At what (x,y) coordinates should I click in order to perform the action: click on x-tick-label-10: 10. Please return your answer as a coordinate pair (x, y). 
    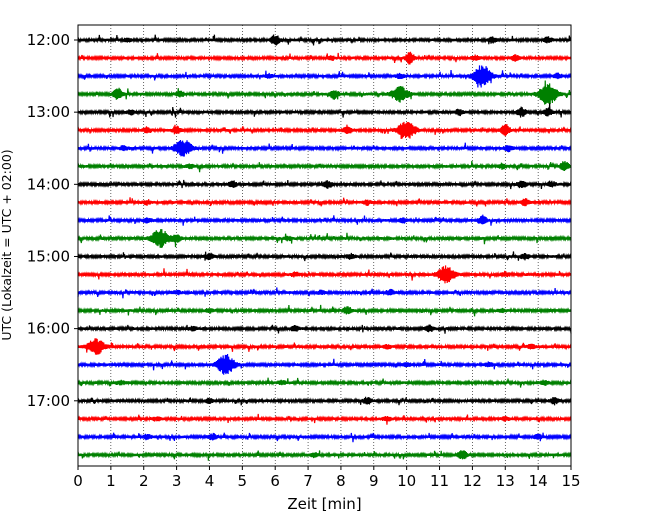
    Looking at the image, I should click on (406, 481).